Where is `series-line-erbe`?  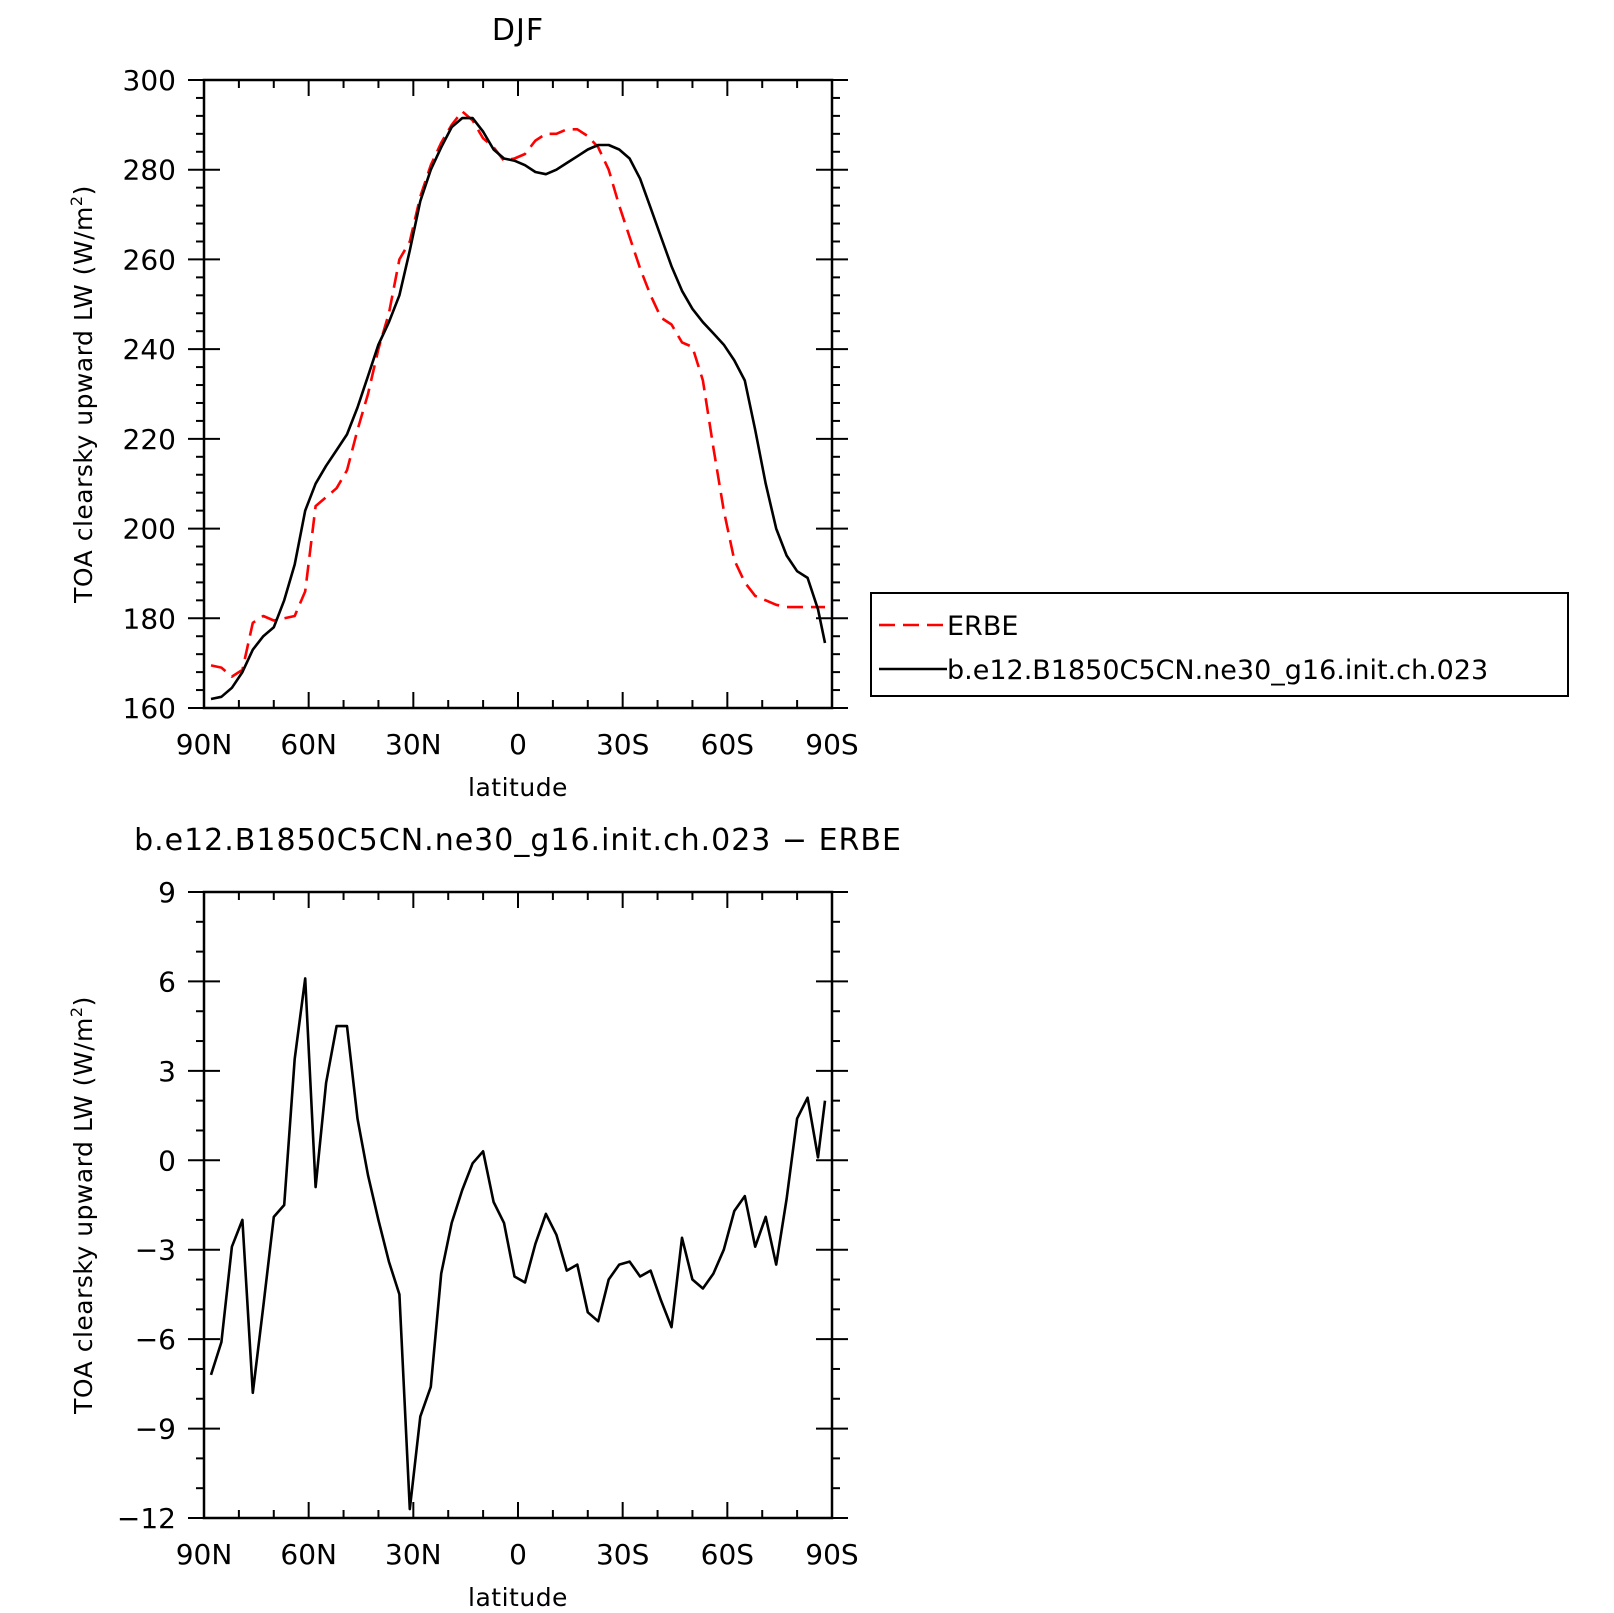 series-line-erbe is located at coordinates (517, 394).